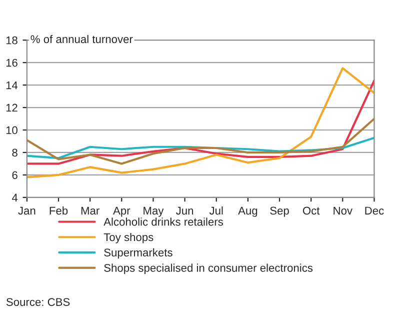  I want to click on x-tick-label: Feb, so click(59, 210).